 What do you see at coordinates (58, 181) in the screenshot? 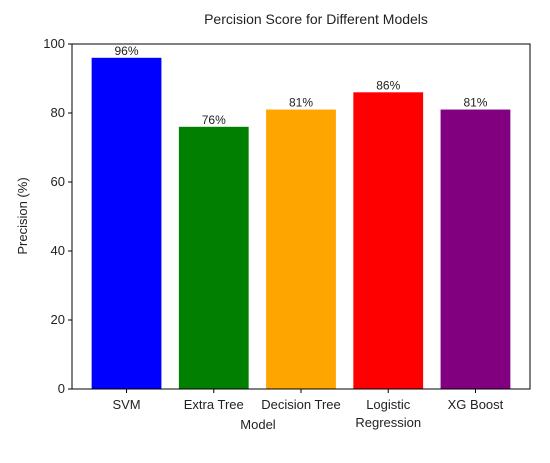
I see `y-tick-label-4: 60` at bounding box center [58, 181].